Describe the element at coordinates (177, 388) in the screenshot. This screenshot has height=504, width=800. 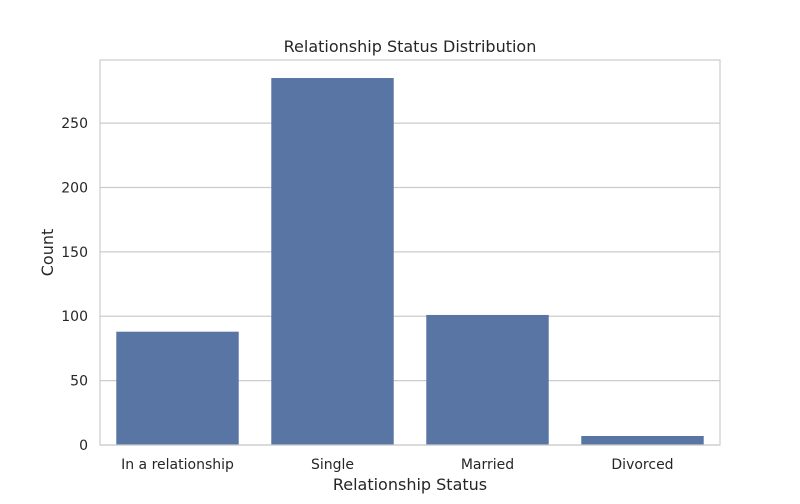
I see `bar-in-a-relationship` at that location.